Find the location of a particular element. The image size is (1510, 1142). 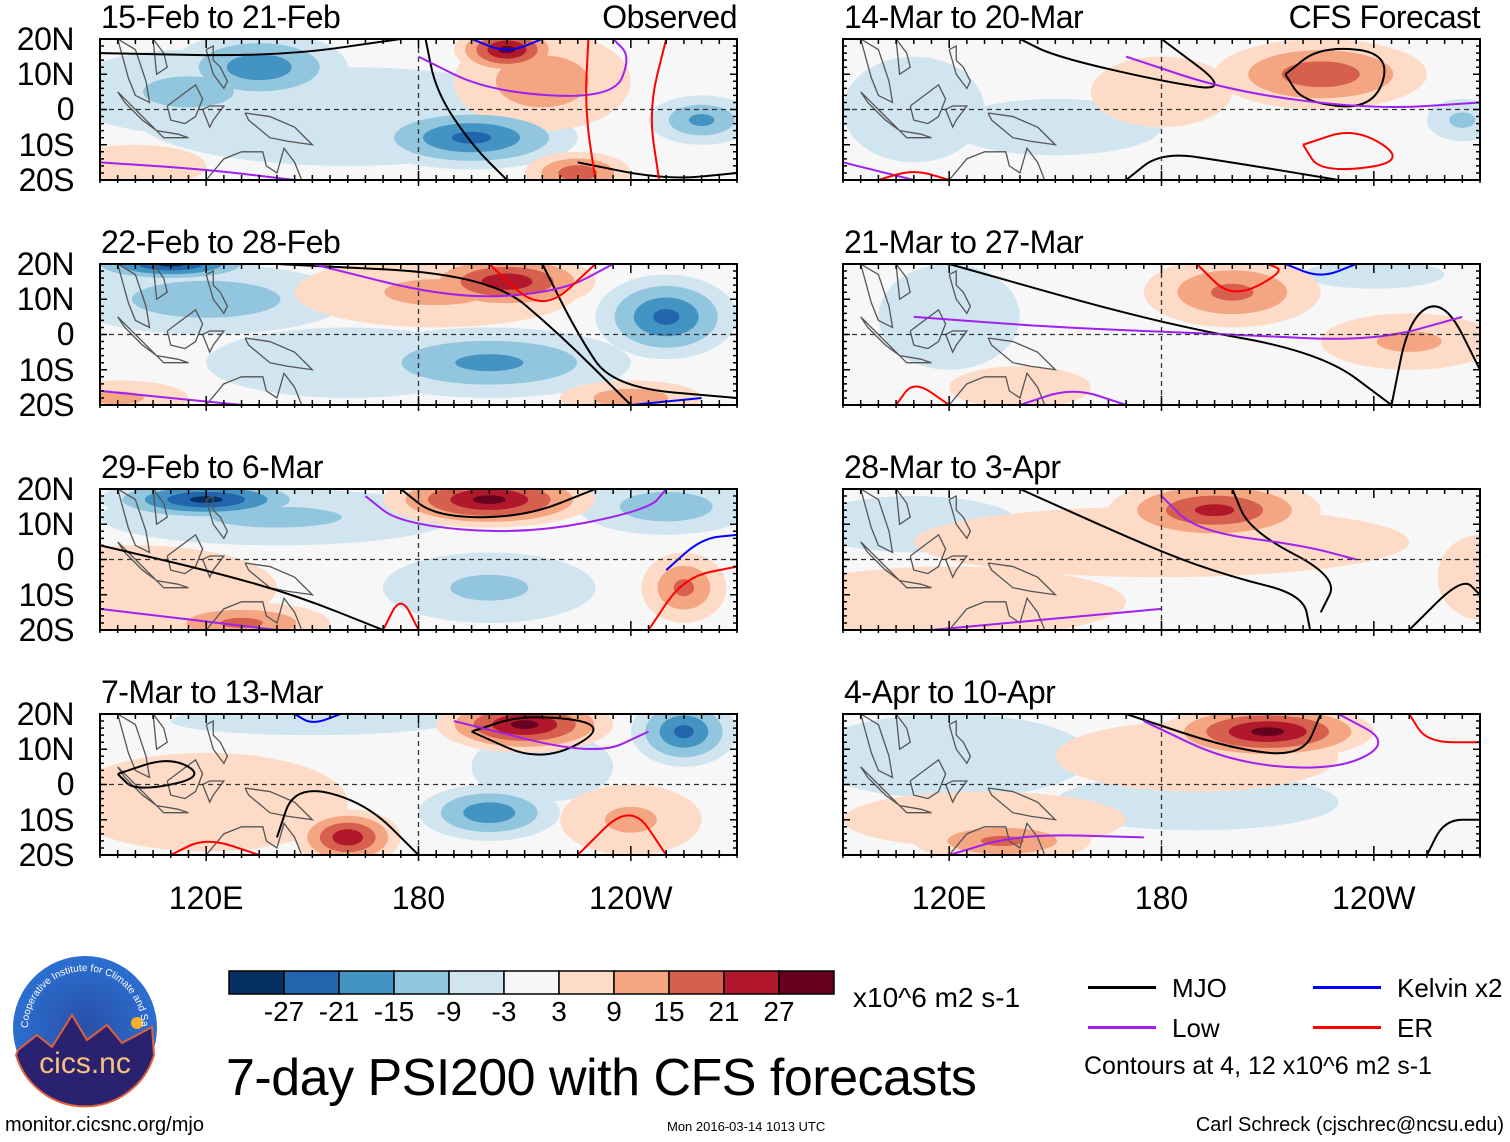

legend-label: Low is located at coordinates (1196, 1028).